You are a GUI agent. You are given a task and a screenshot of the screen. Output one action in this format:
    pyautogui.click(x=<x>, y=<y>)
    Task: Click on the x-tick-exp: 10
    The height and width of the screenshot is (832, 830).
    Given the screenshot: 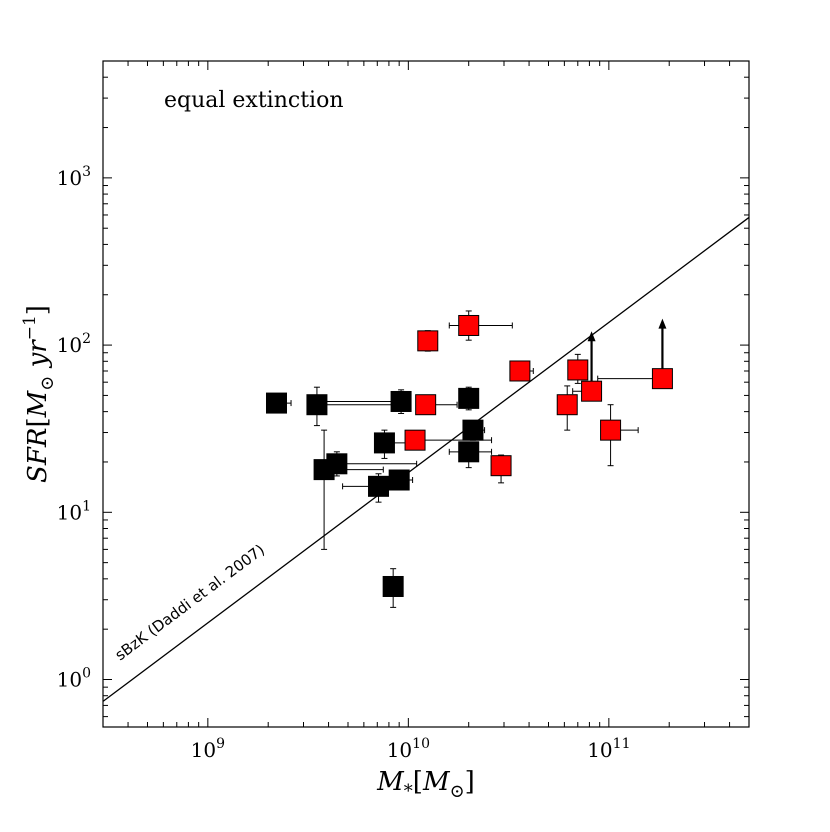 What is the action you would take?
    pyautogui.click(x=421, y=744)
    